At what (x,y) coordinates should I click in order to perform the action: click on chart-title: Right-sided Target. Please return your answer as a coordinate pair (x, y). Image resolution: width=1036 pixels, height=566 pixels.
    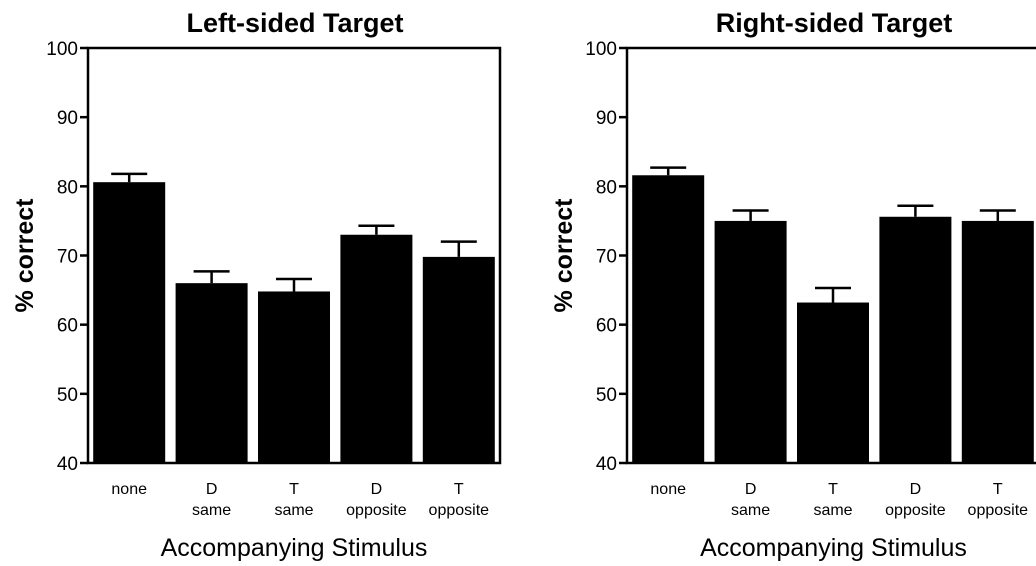
    Looking at the image, I should click on (834, 23).